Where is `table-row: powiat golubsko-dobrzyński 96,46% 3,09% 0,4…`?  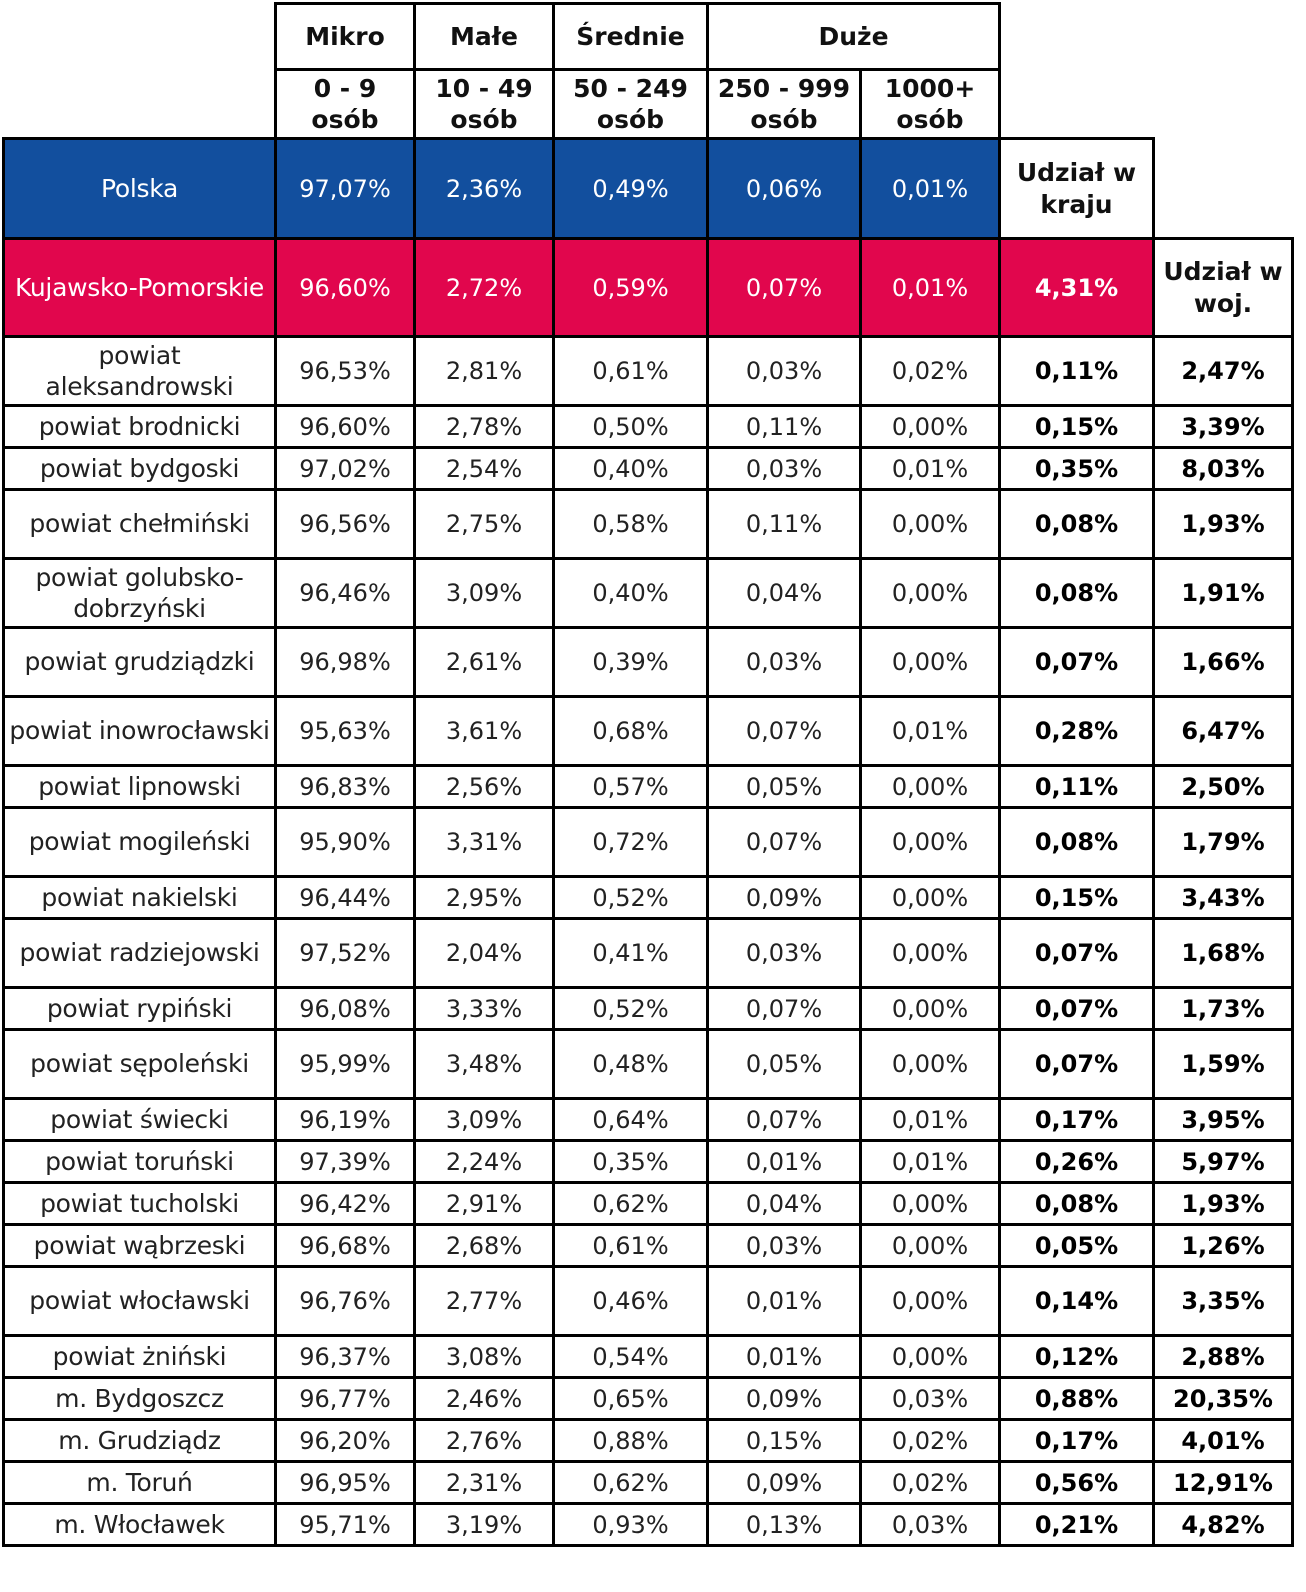
table-row: powiat golubsko-dobrzyński 96,46% 3,09% 0,4… is located at coordinates (648, 593).